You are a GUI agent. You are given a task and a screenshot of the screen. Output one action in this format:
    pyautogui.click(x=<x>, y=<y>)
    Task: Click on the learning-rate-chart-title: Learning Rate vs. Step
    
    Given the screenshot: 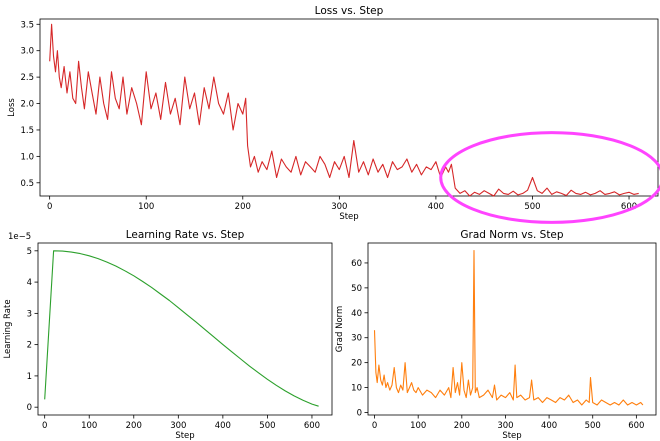 What is the action you would take?
    pyautogui.click(x=185, y=235)
    